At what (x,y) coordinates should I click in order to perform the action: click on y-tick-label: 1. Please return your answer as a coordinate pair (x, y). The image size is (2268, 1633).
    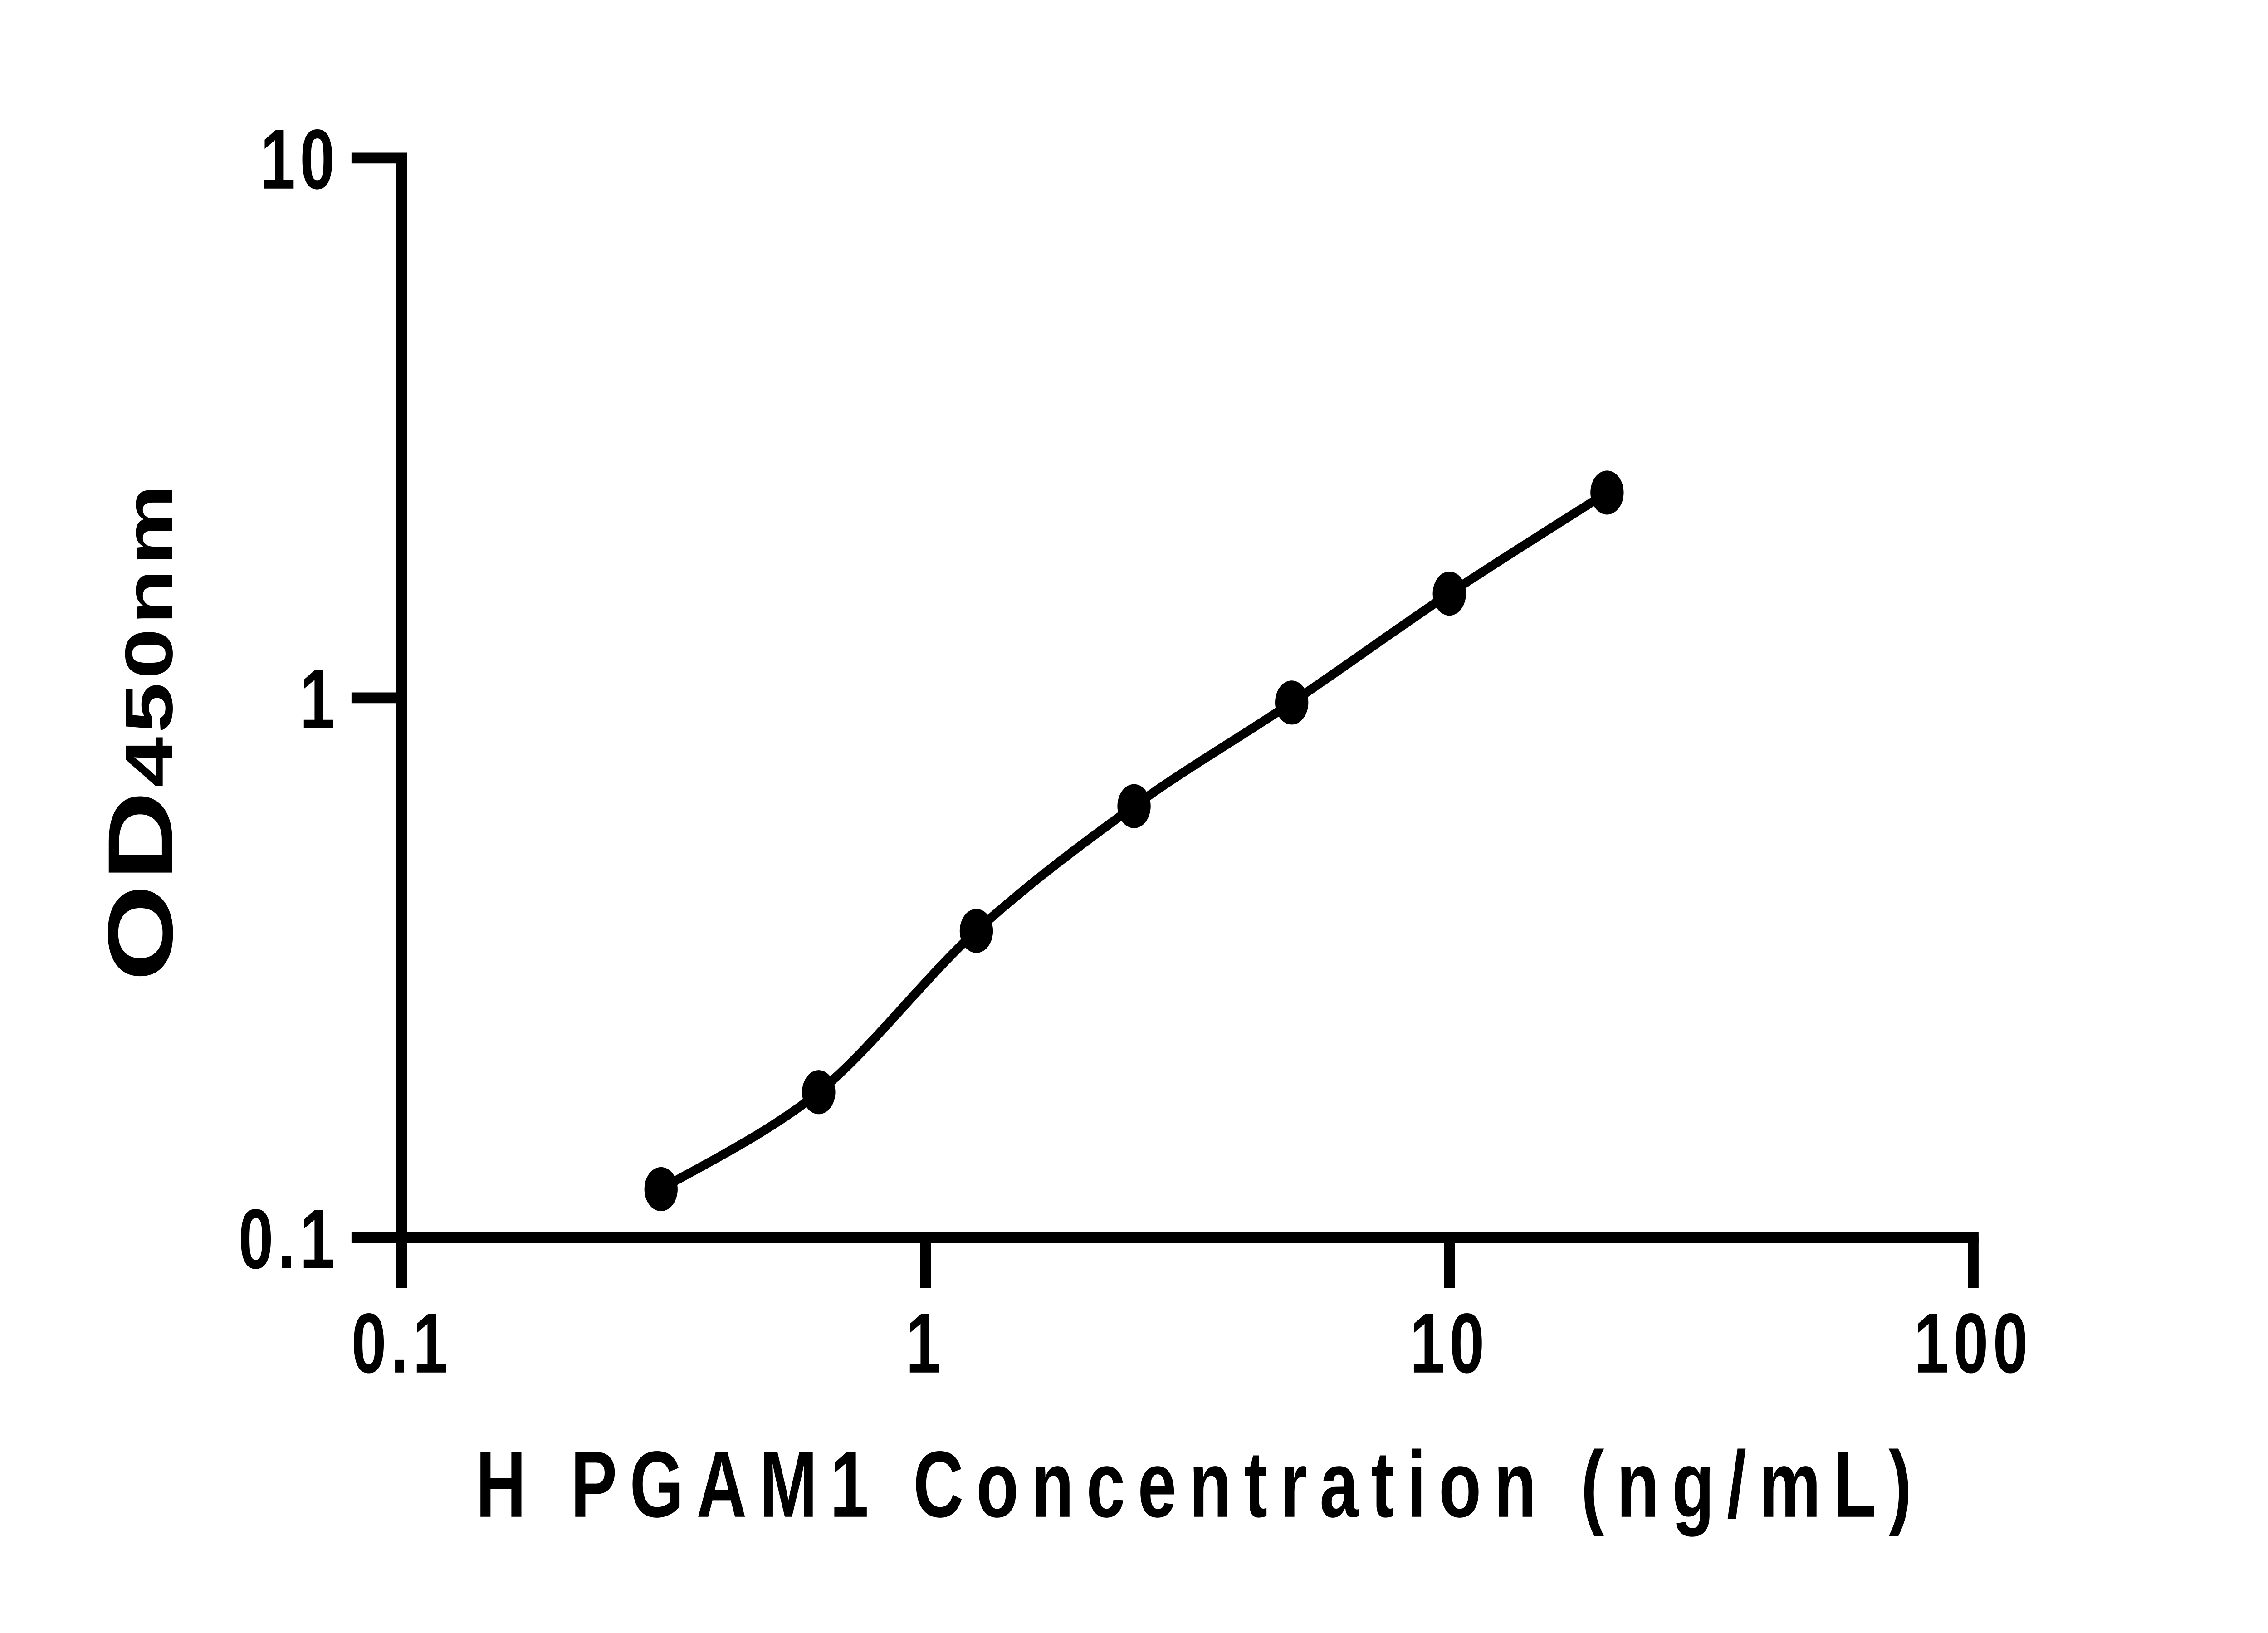
    Looking at the image, I should click on (319, 699).